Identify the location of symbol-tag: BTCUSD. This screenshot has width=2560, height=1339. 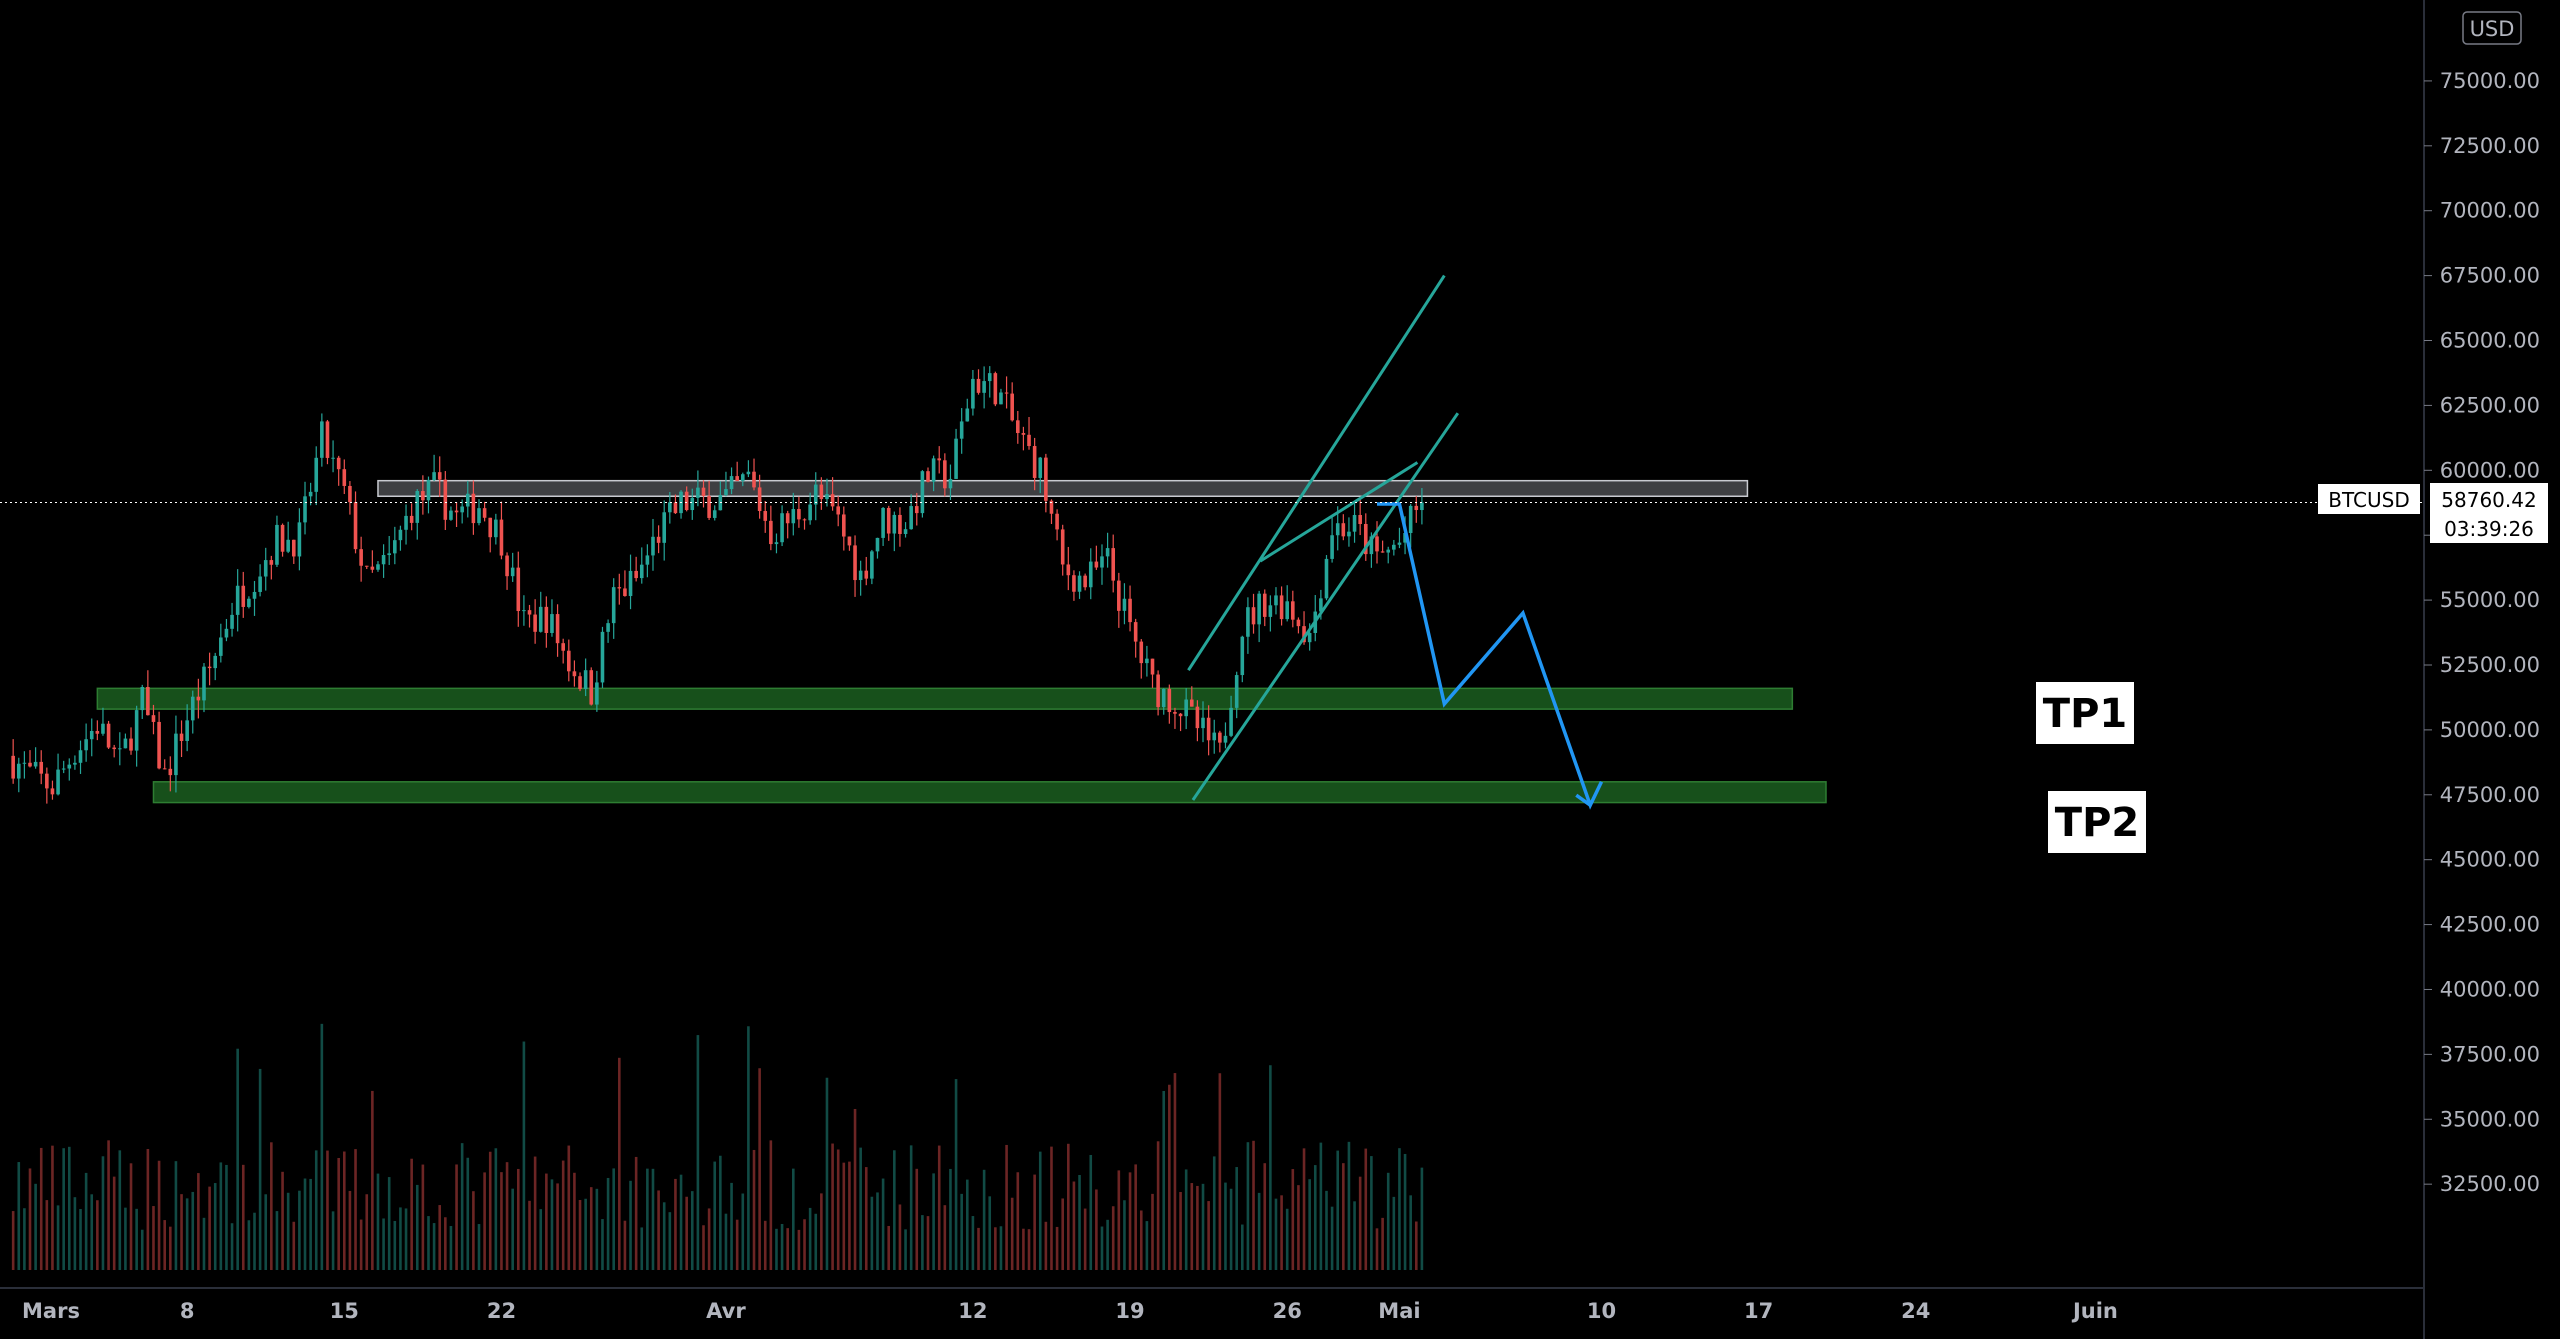
(2369, 499).